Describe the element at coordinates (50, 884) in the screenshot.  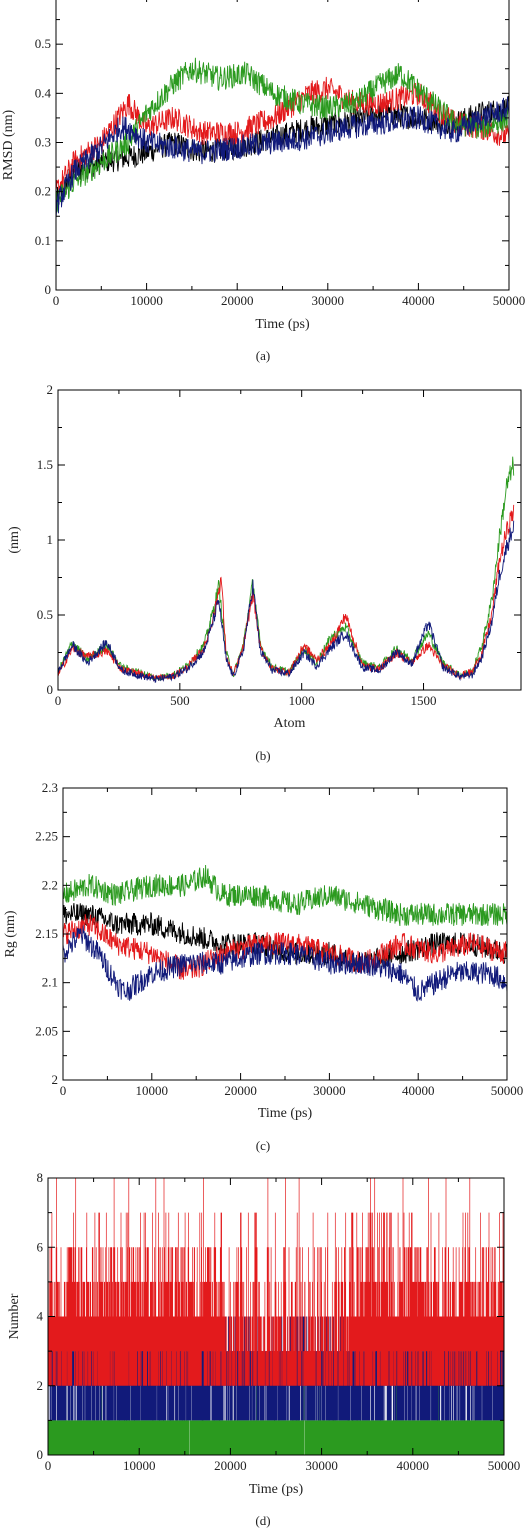
I see `y-tick-label: 2.2` at that location.